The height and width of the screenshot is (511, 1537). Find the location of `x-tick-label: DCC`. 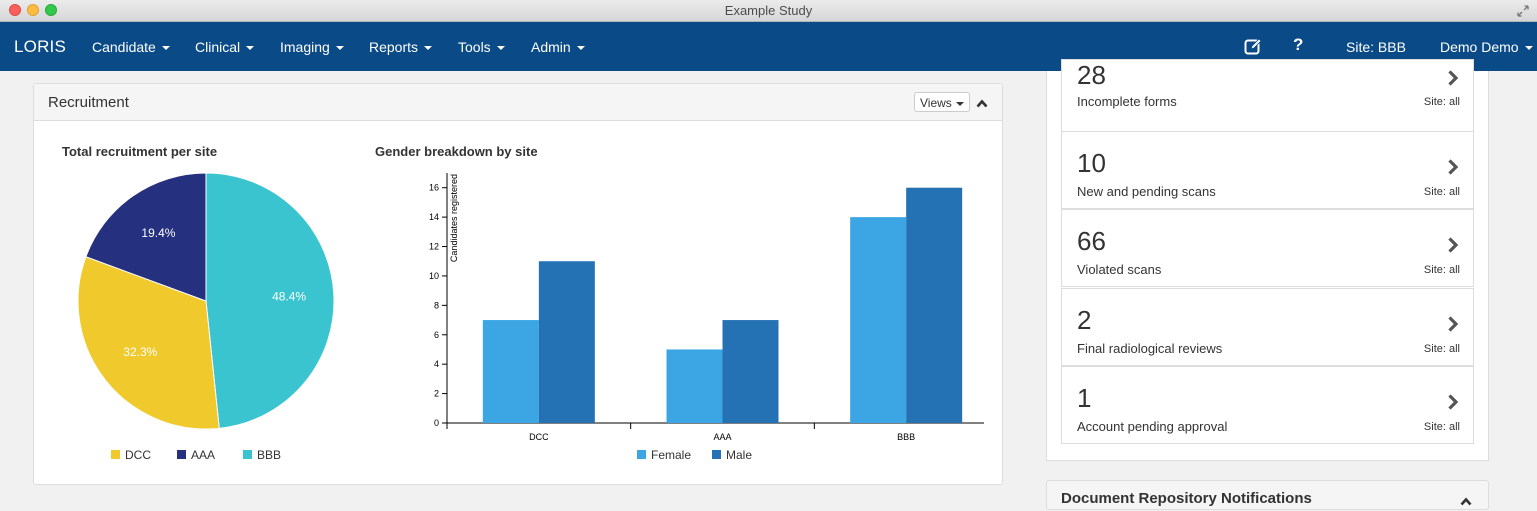

x-tick-label: DCC is located at coordinates (539, 437).